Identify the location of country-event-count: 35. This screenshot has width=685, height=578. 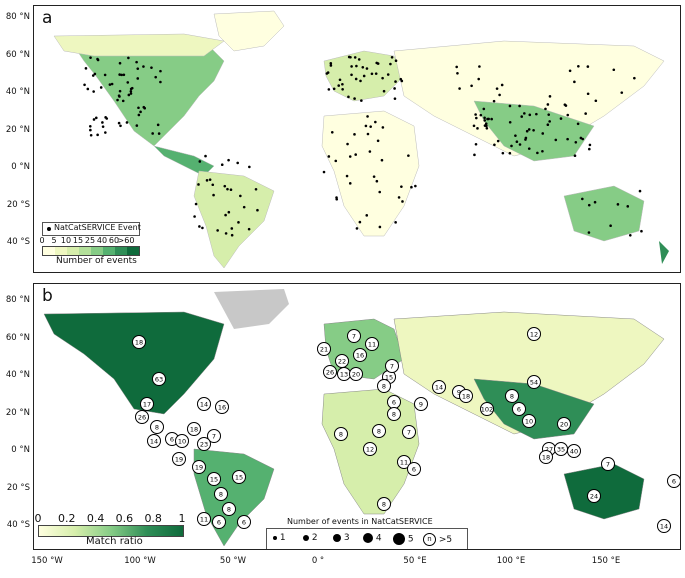
(561, 449).